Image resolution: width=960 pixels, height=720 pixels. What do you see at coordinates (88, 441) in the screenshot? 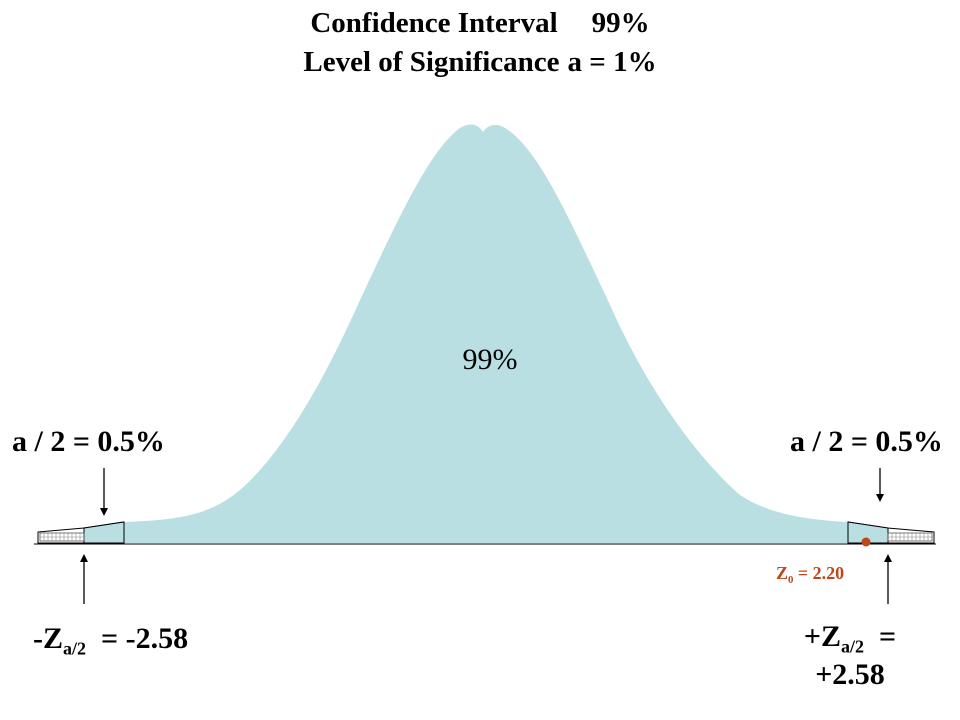
I see `left-tail-label: a / 2 = 0.5%` at bounding box center [88, 441].